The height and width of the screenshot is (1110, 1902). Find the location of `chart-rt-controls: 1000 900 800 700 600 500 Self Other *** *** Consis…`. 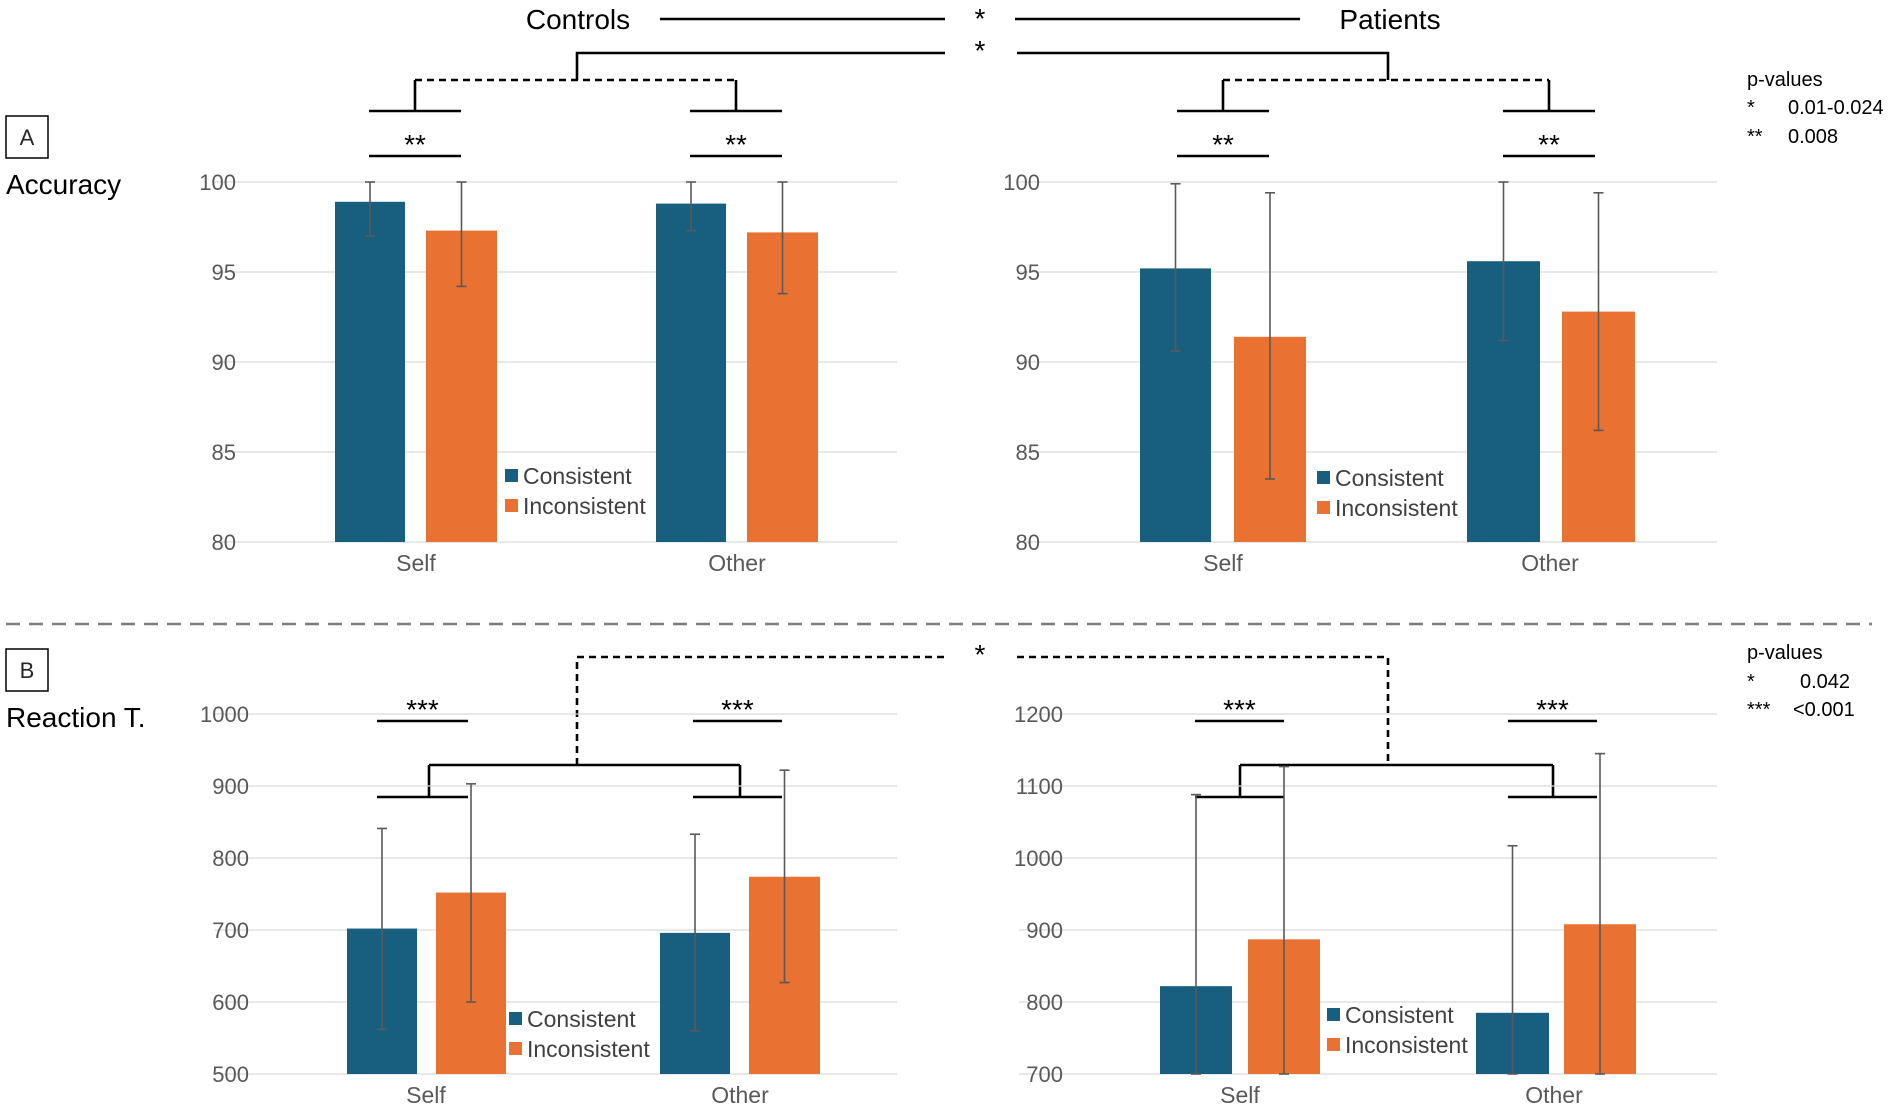

chart-rt-controls: 1000 900 800 700 600 500 Self Other *** *** Consis… is located at coordinates (548, 901).